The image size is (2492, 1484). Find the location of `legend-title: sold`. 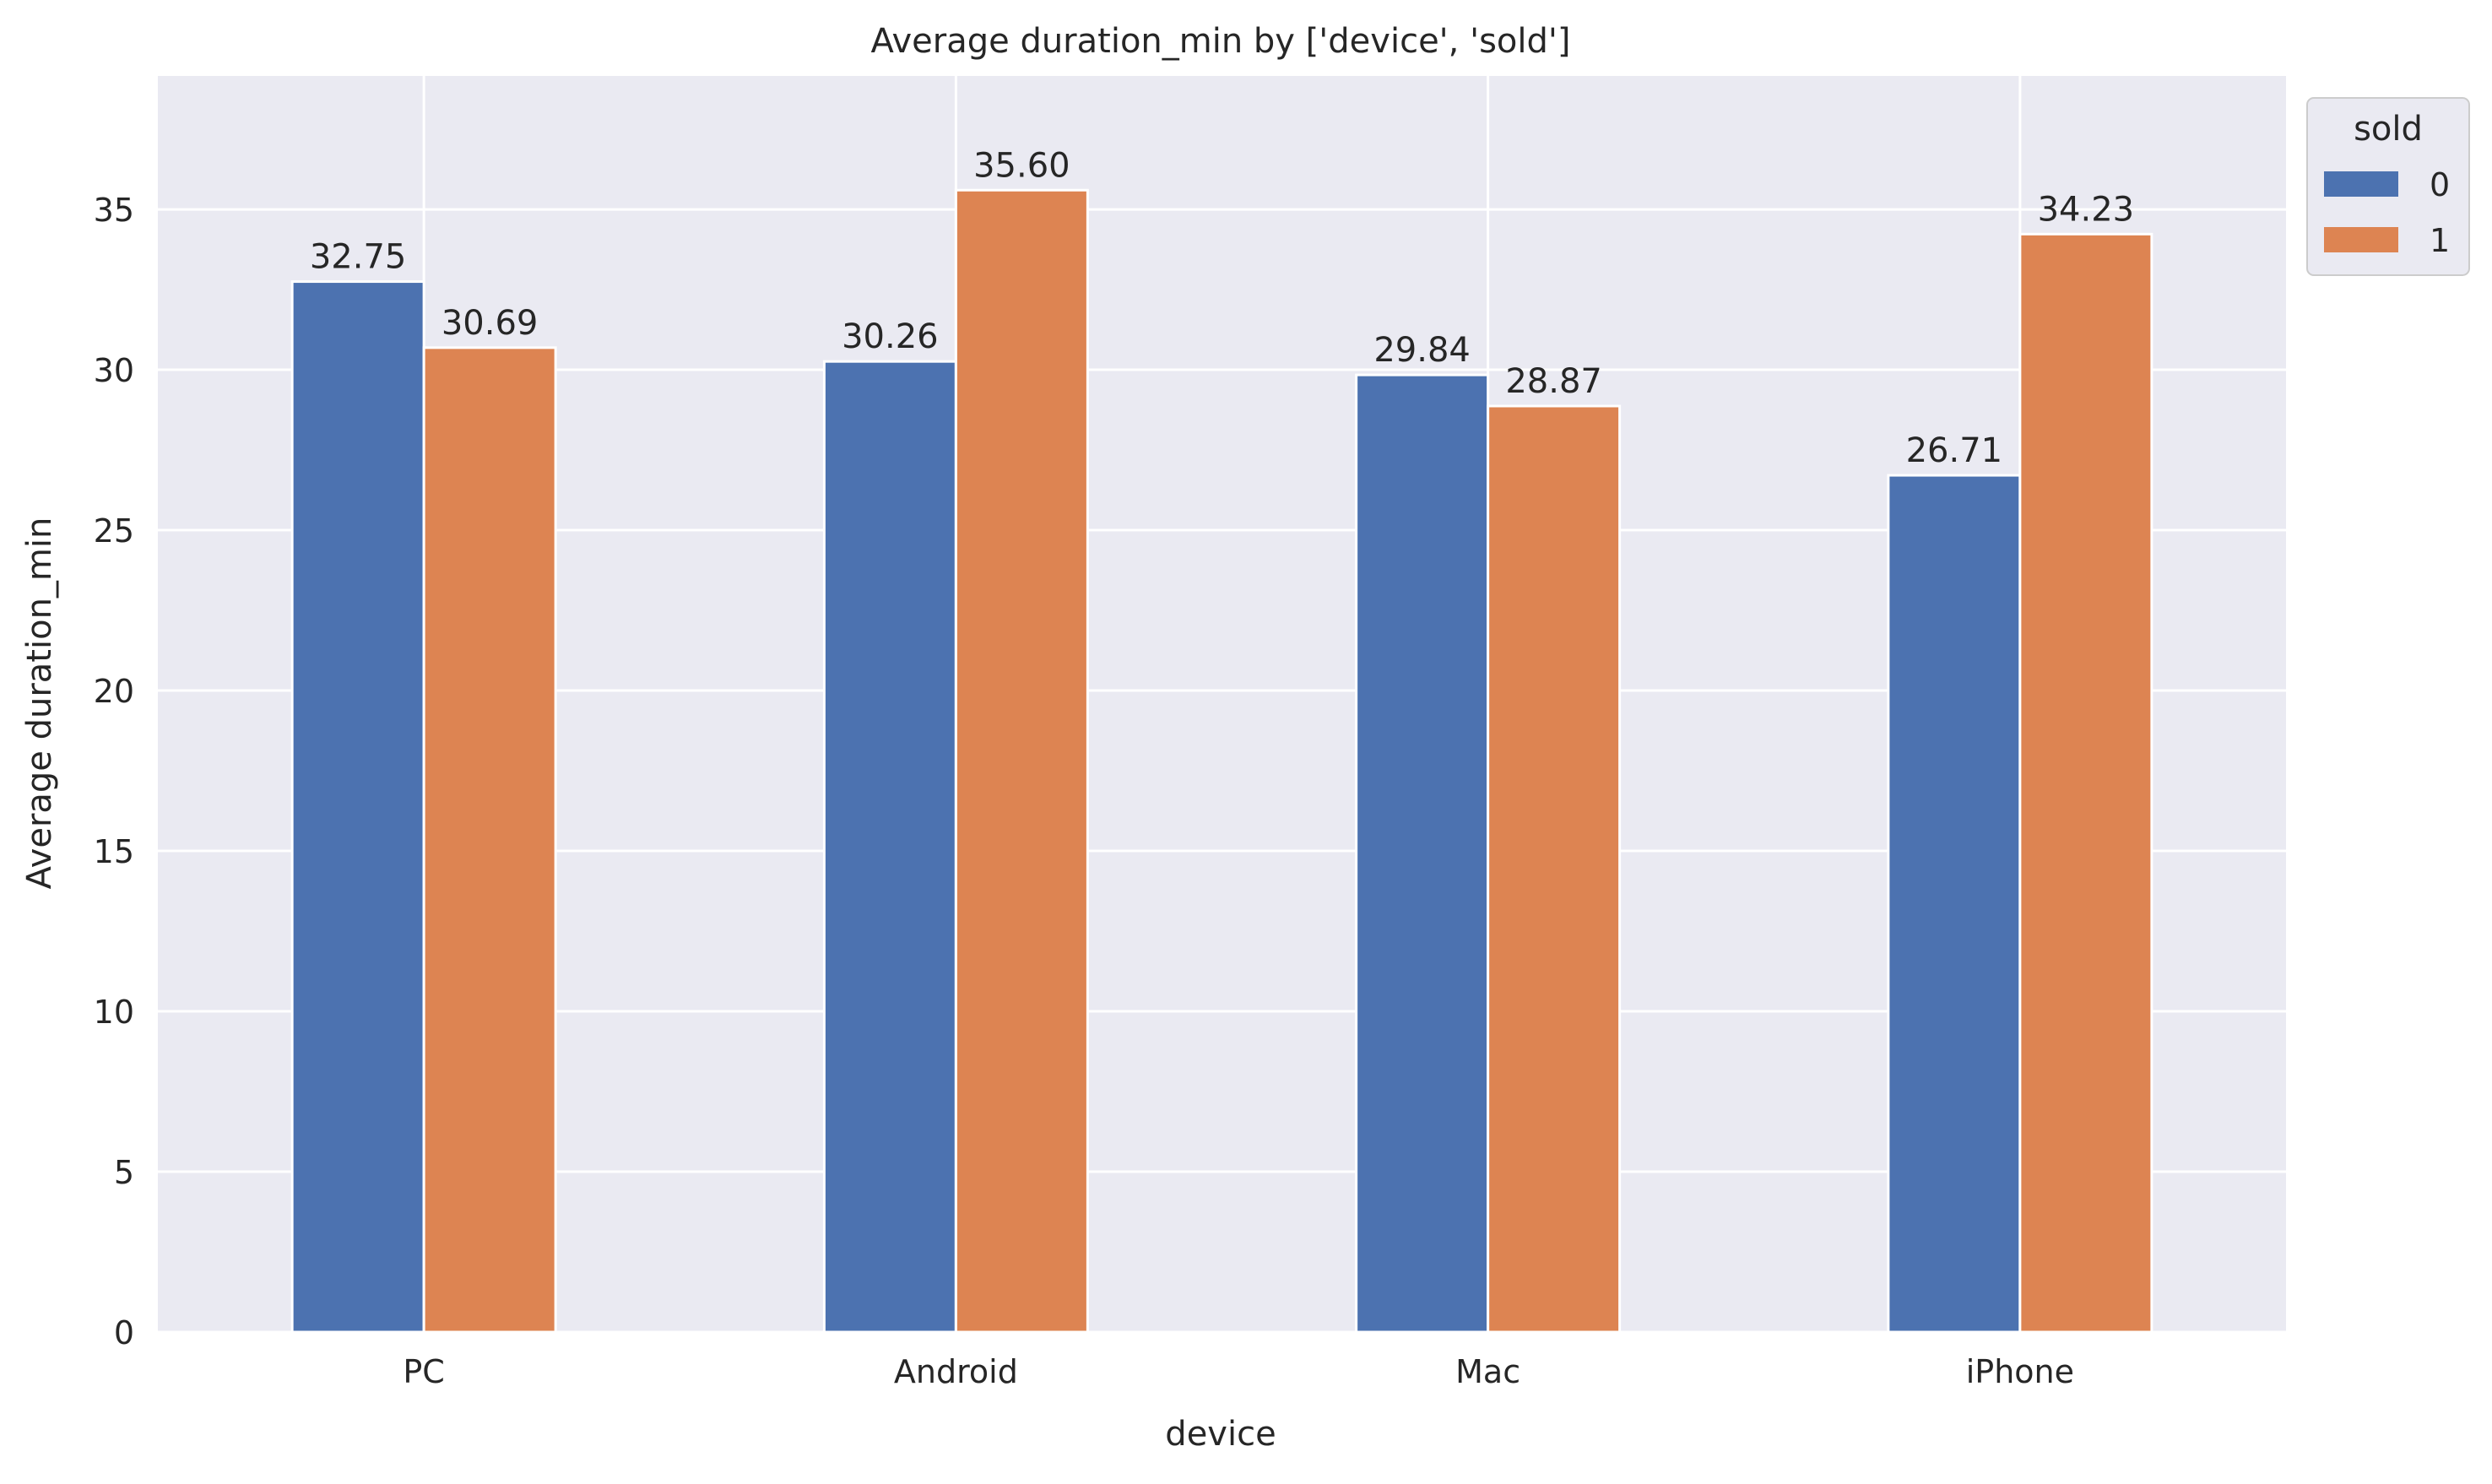

legend-title: sold is located at coordinates (2388, 129).